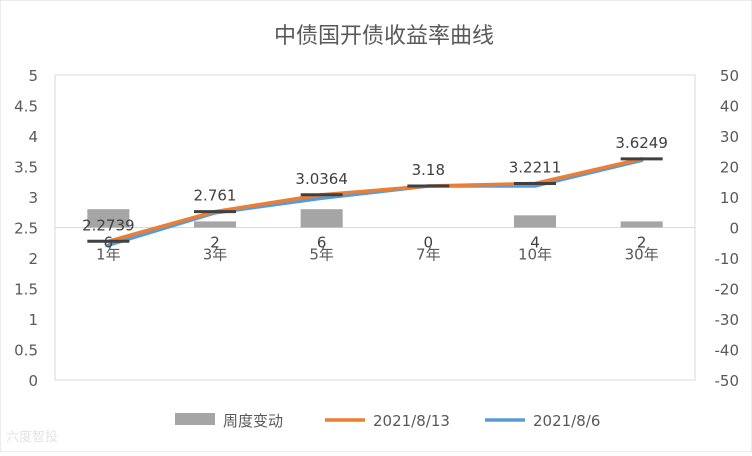 The image size is (752, 456). I want to click on x-axis-tick-label: 7年, so click(428, 255).